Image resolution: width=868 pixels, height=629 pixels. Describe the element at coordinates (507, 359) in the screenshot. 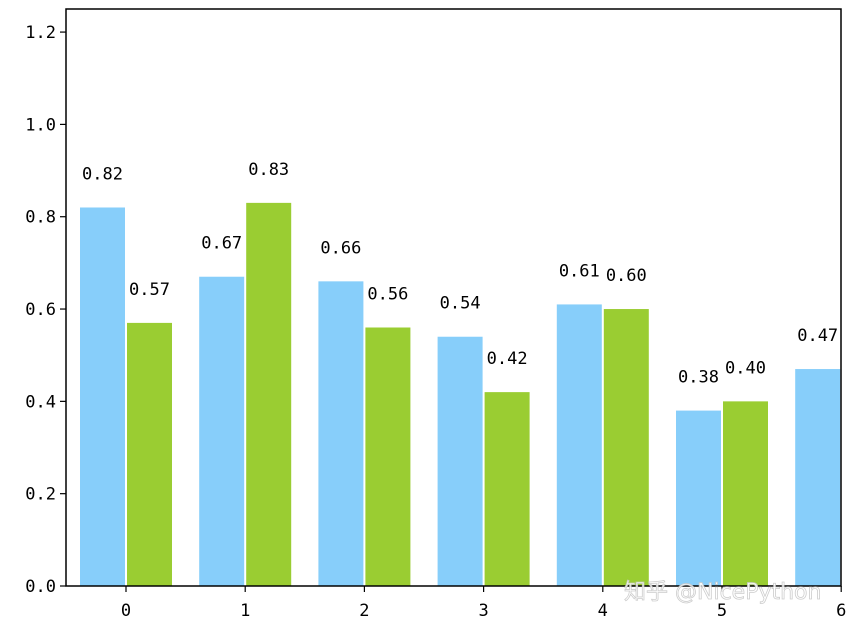

I see `bar-value-label: 0.42` at that location.